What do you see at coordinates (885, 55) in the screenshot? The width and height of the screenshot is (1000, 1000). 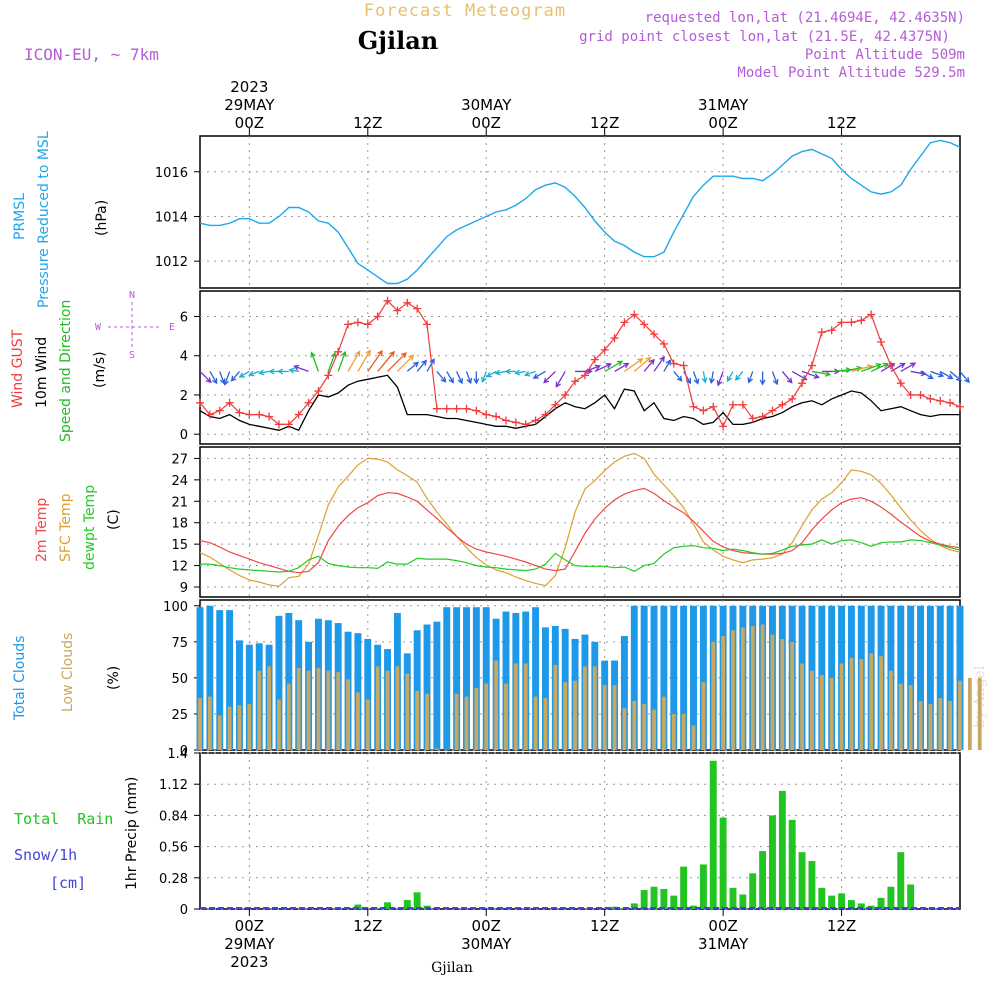 I see `point-altitude: Point Altitude 509m` at bounding box center [885, 55].